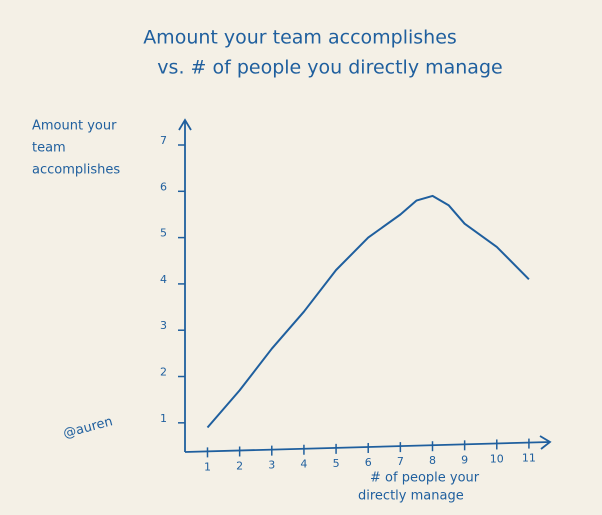  I want to click on x-tick-label: 6, so click(368, 462).